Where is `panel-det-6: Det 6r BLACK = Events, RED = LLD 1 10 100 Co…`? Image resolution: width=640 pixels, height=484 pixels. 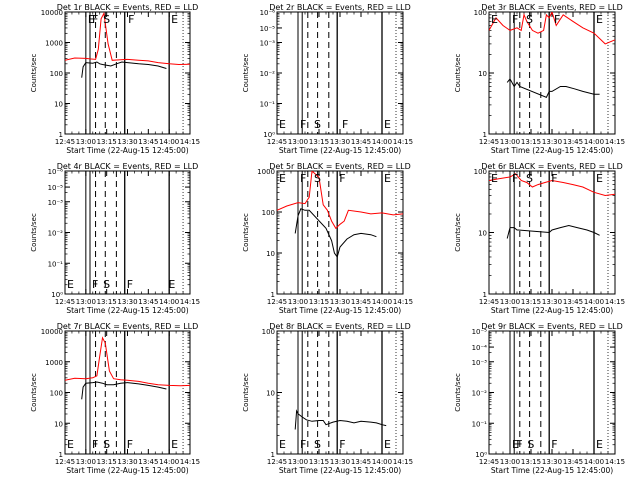
panel-det-6: Det 6r BLACK = Events, RED = LLD 1 10 100 Co… is located at coordinates (539, 238).